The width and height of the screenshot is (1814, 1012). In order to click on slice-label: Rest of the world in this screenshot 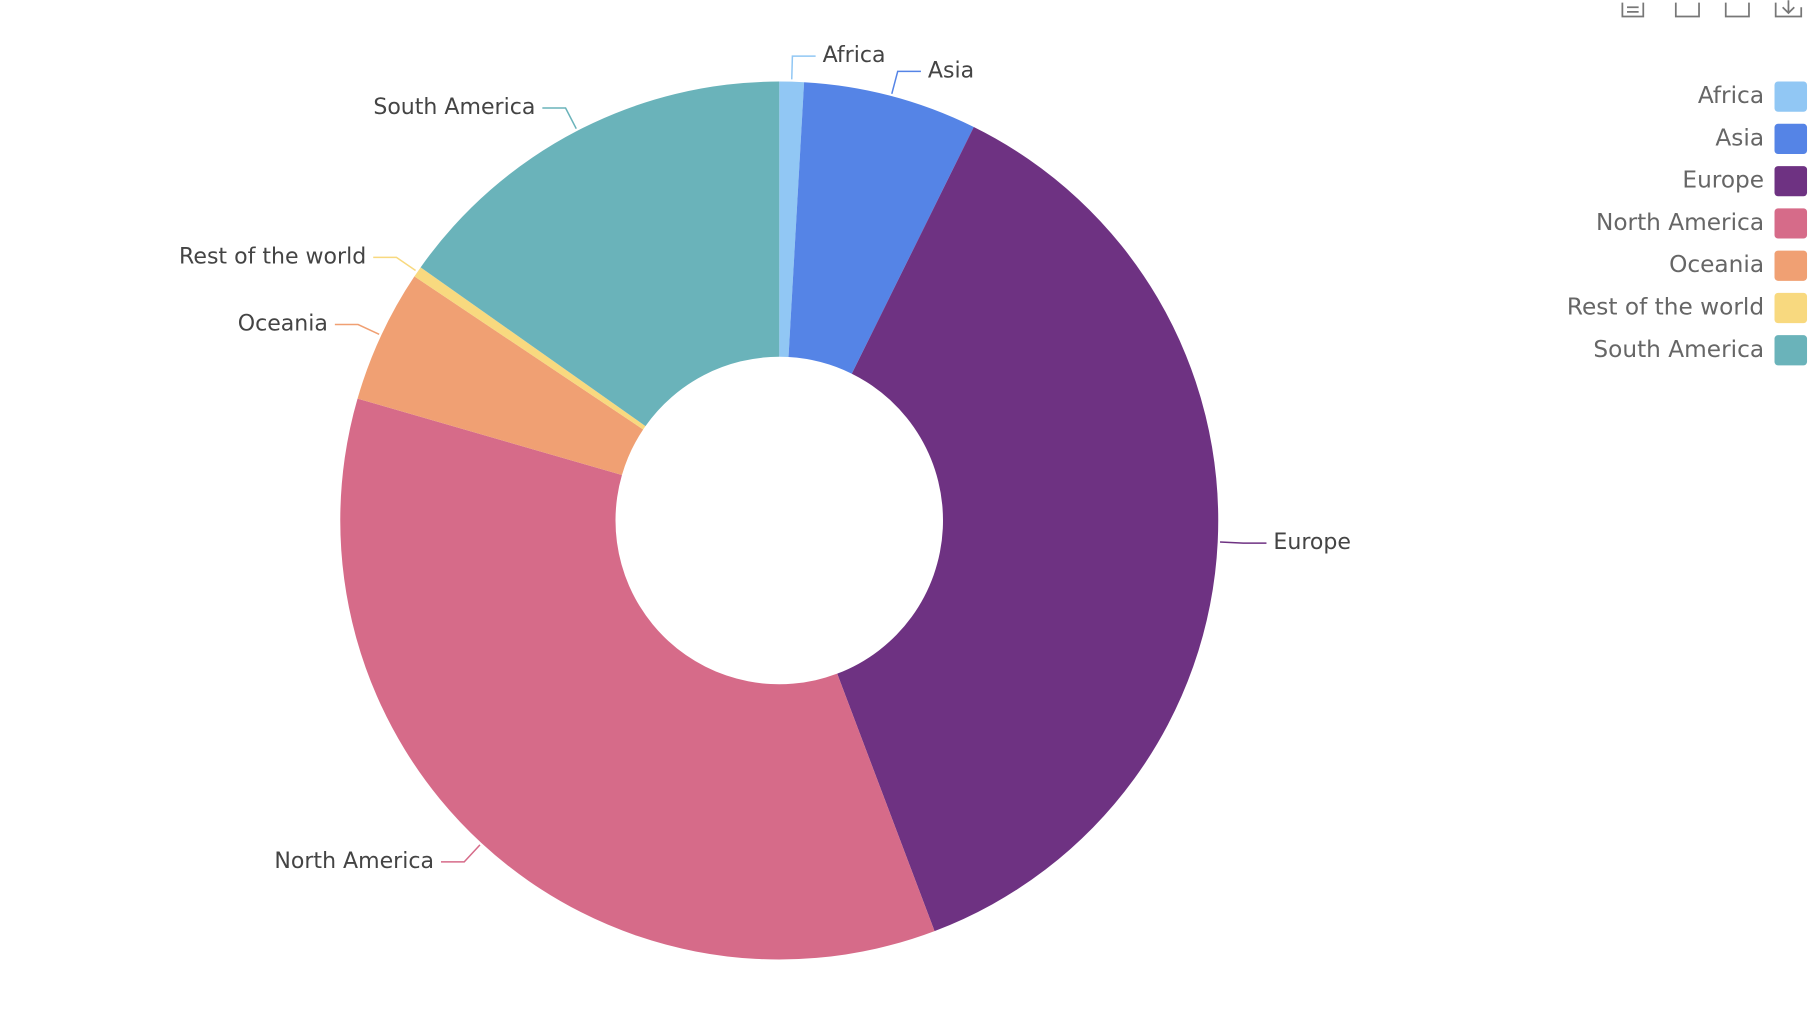, I will do `click(272, 256)`.